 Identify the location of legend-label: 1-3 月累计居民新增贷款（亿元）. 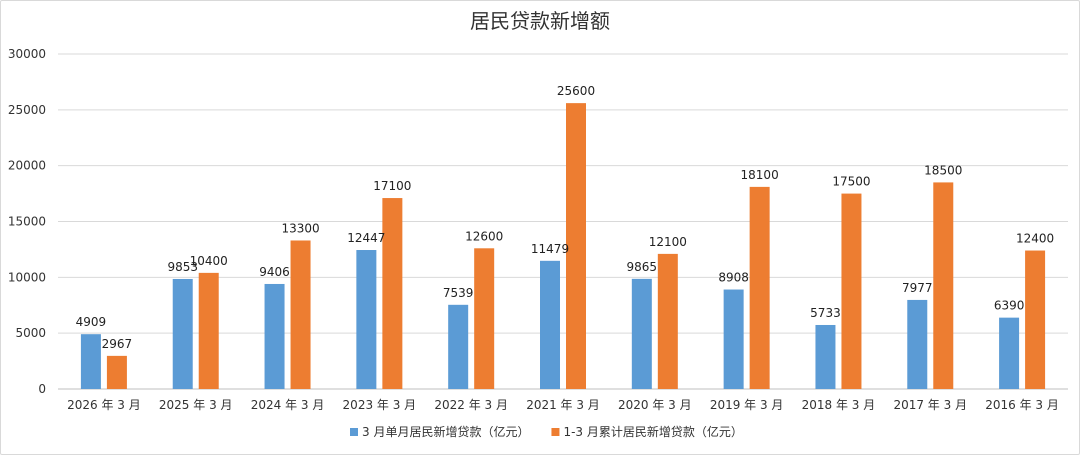
(652, 431).